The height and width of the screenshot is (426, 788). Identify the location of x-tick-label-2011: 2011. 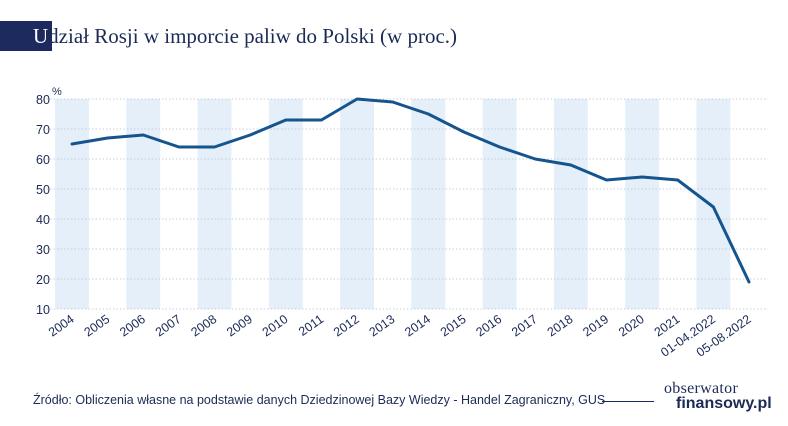
(311, 325).